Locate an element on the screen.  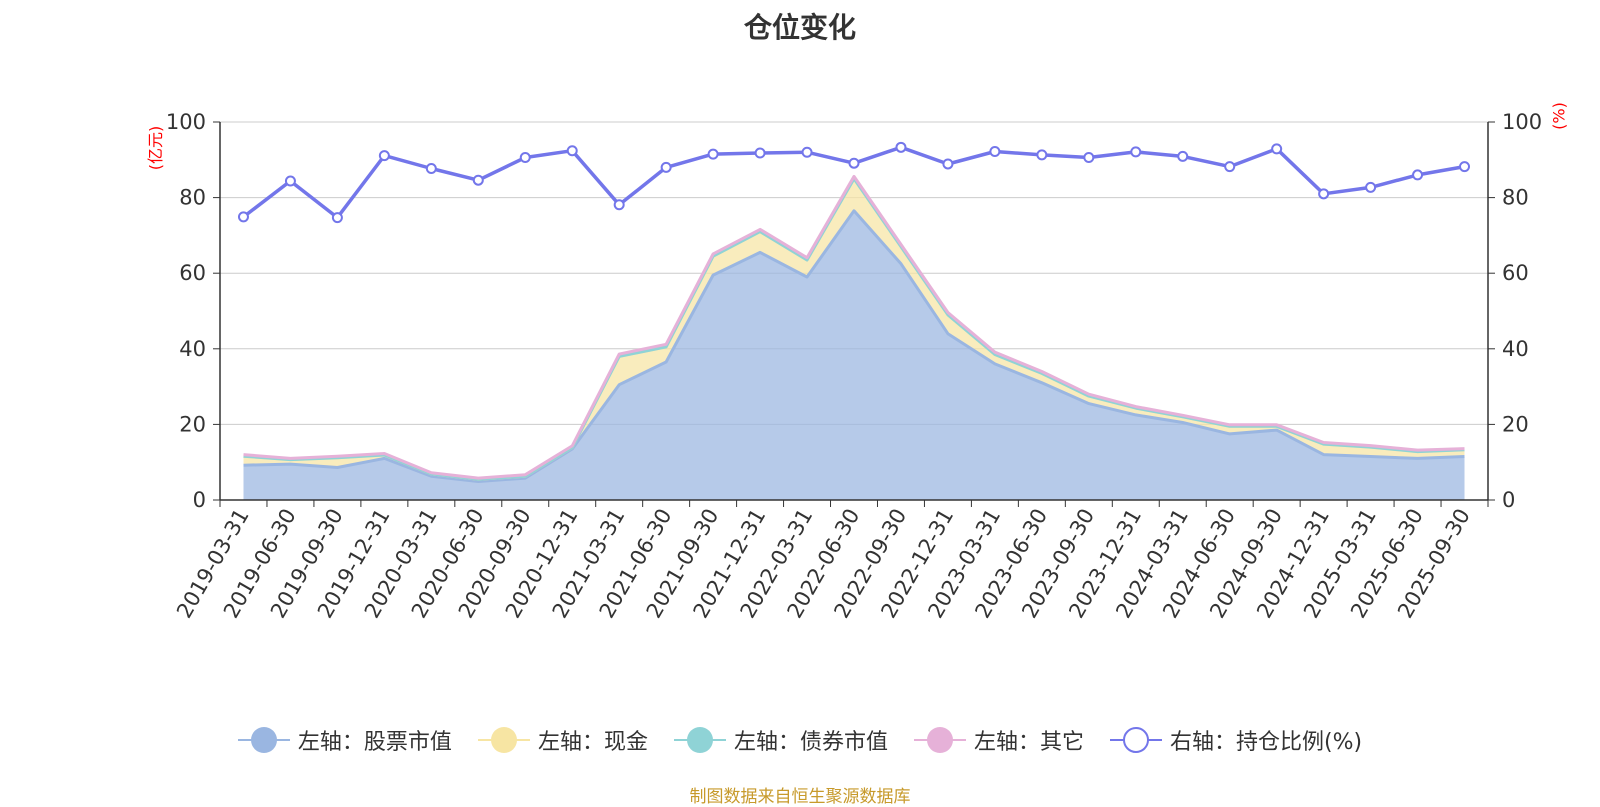
legend-item: 左轴：股票市值 is located at coordinates (344, 740).